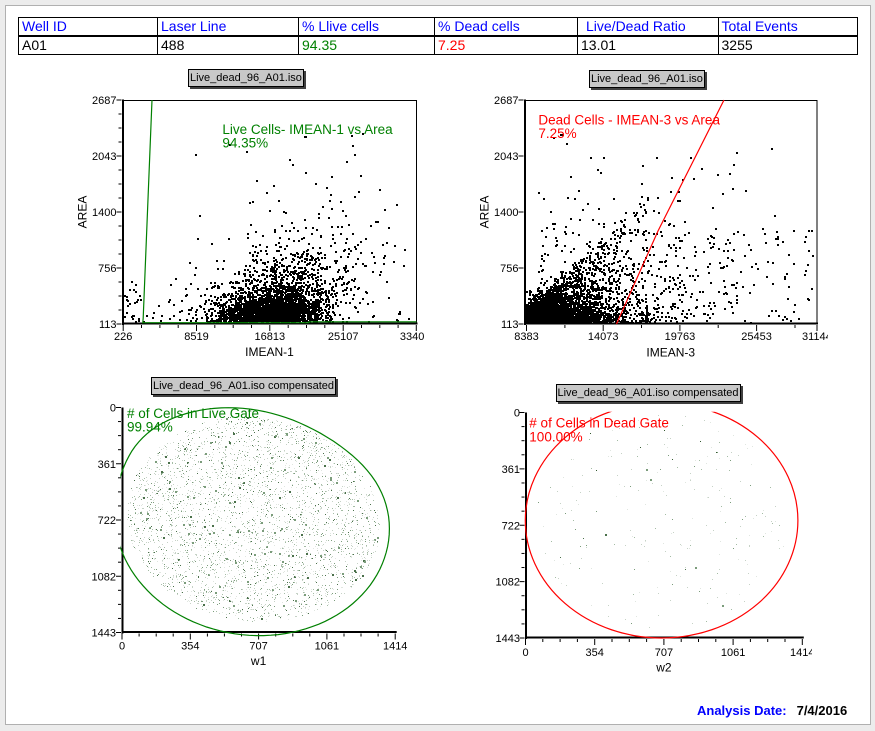 Image resolution: width=875 pixels, height=731 pixels. I want to click on svg-text: 8519, so click(196, 337).